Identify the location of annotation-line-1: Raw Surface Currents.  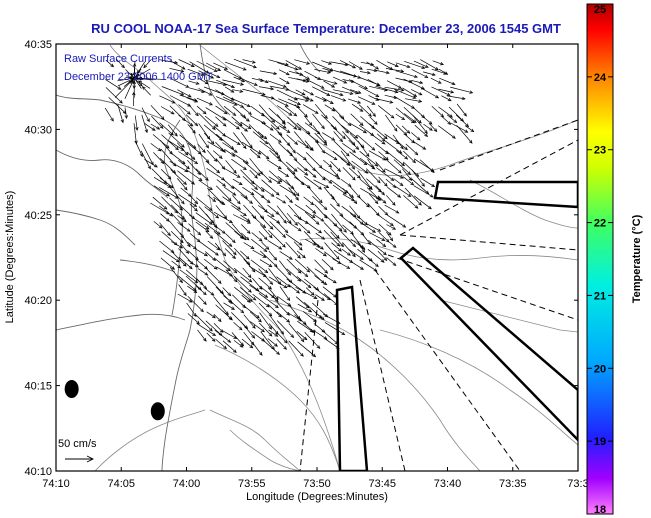
(118, 59).